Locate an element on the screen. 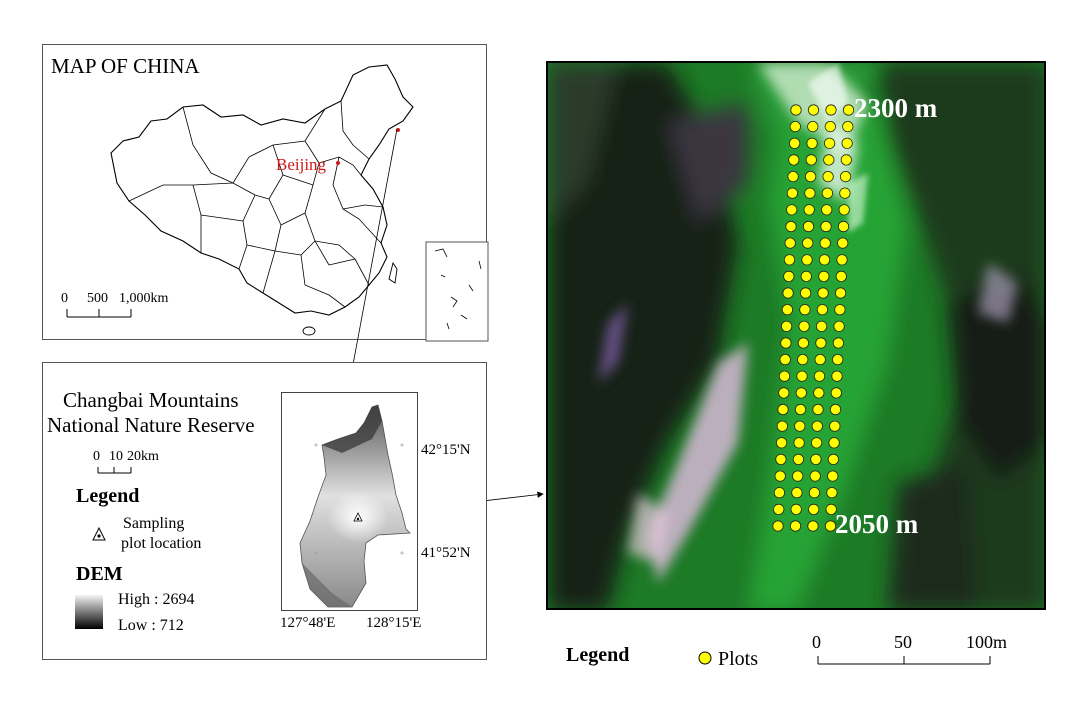 The image size is (1089, 708). reserve-scale-tick-20: 20km is located at coordinates (143, 457).